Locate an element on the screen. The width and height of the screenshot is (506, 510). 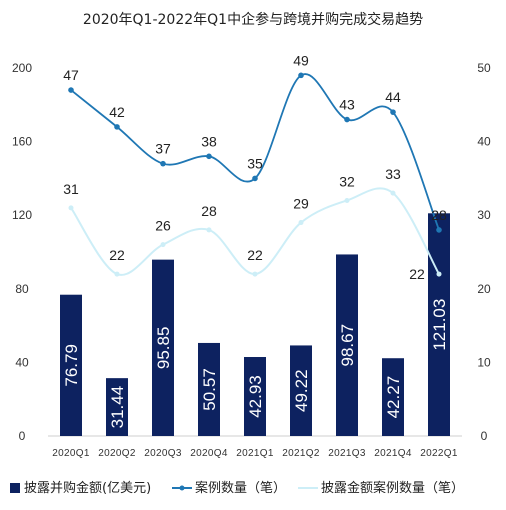
category-tick-label: 2020Q3 is located at coordinates (163, 453).